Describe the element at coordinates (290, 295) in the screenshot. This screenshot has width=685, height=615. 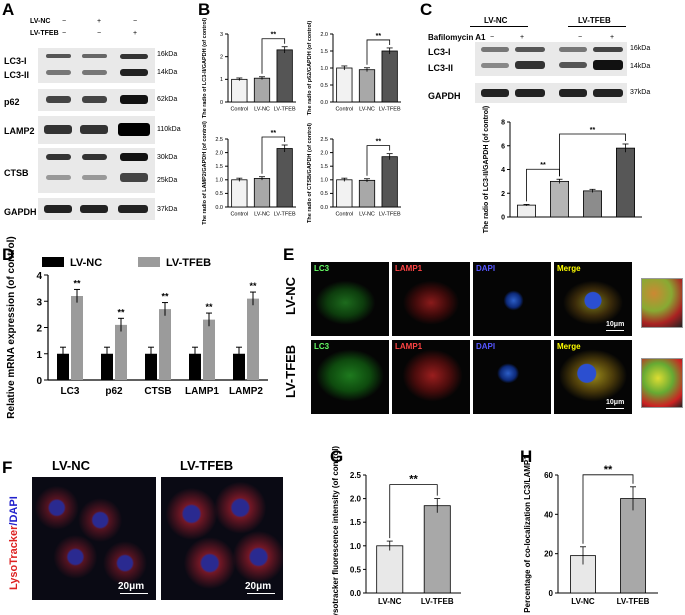
I see `e-row-label-lv-nc: LV-NC` at that location.